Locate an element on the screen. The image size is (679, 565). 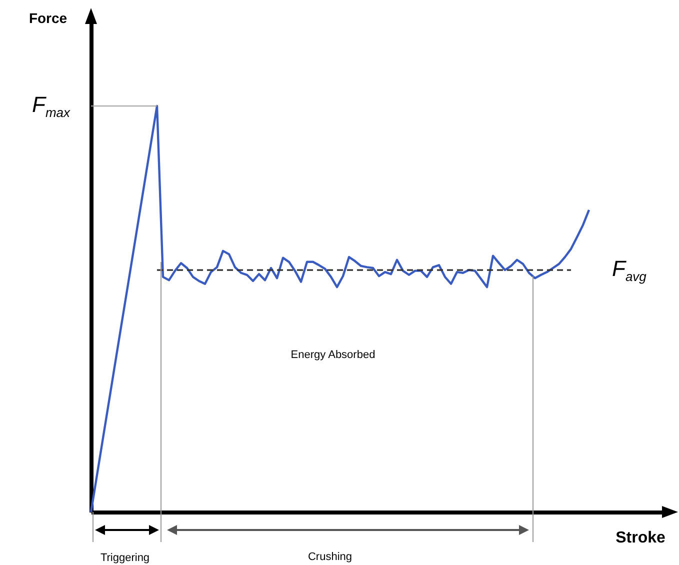
annotation: Energy Absorbed is located at coordinates (333, 355).